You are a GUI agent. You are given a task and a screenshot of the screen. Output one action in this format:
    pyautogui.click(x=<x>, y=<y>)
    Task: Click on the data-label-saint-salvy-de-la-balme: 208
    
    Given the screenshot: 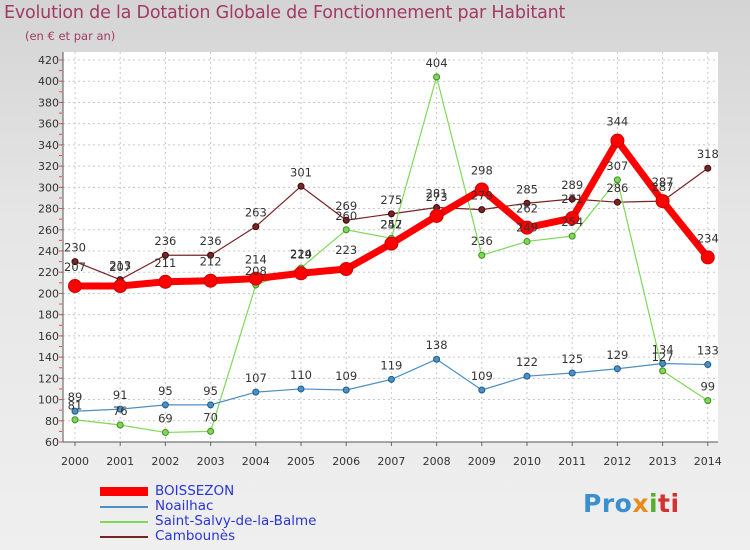 What is the action you would take?
    pyautogui.click(x=256, y=271)
    